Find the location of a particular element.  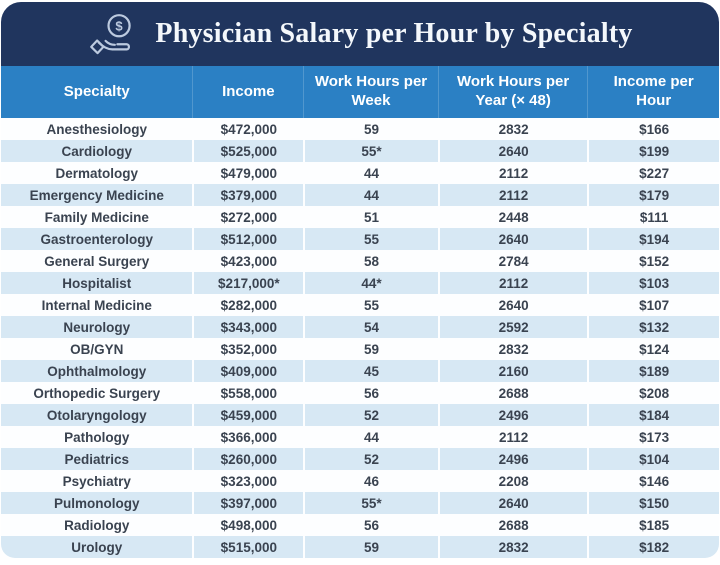

cell-income-per-hour: $166 is located at coordinates (653, 129).